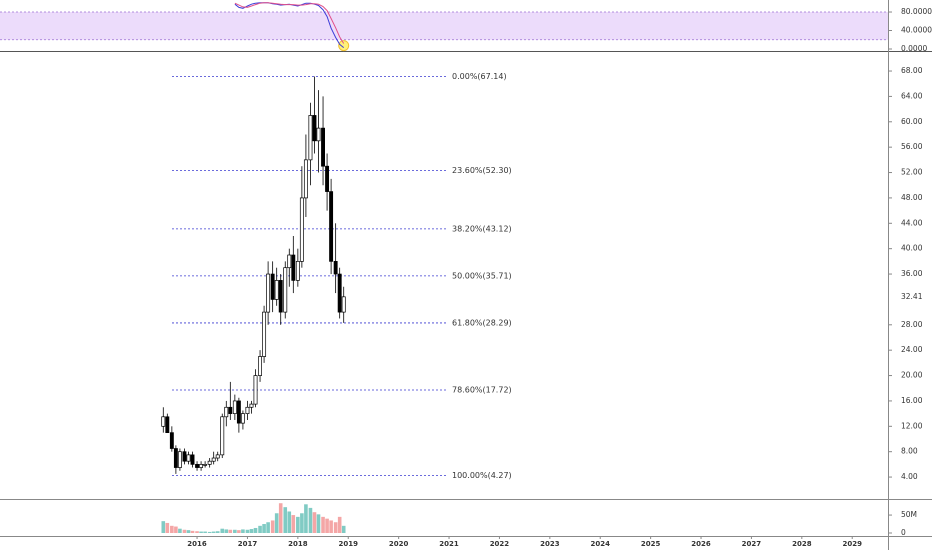 This screenshot has height=550, width=932. I want to click on x-tick-label: 2018, so click(298, 544).